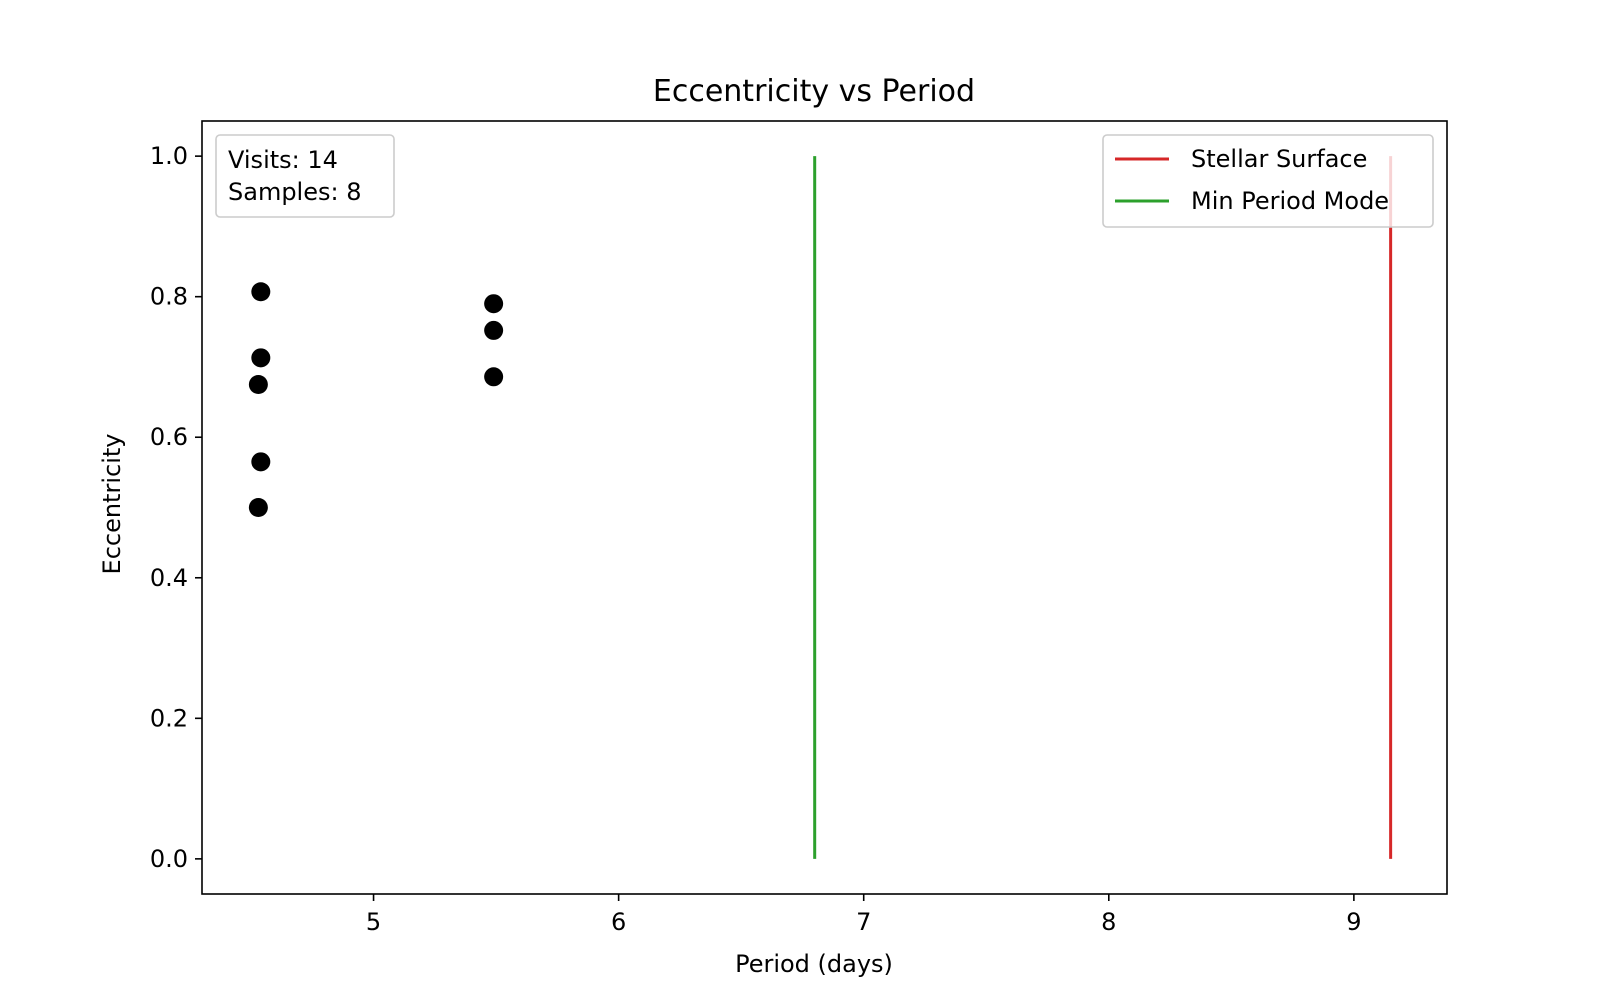  What do you see at coordinates (169, 578) in the screenshot?
I see `y-tick-label: 0.4` at bounding box center [169, 578].